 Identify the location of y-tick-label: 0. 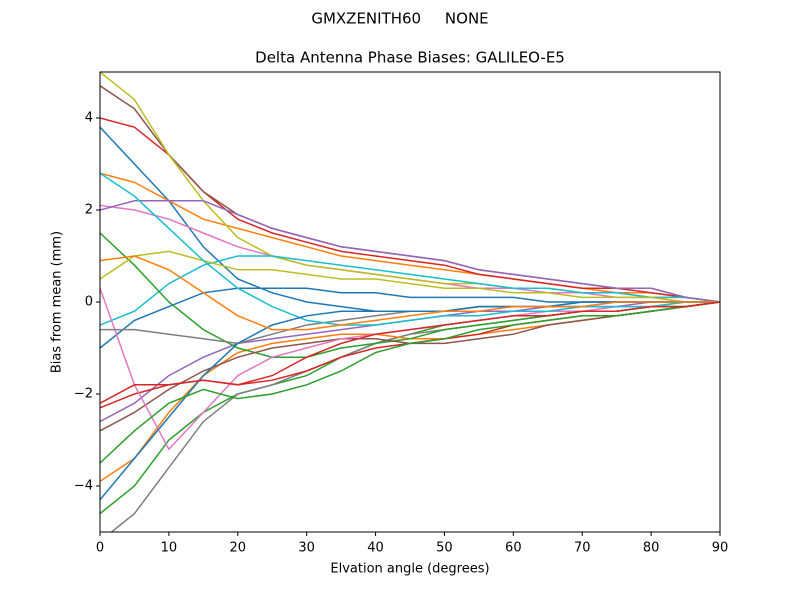
(89, 302).